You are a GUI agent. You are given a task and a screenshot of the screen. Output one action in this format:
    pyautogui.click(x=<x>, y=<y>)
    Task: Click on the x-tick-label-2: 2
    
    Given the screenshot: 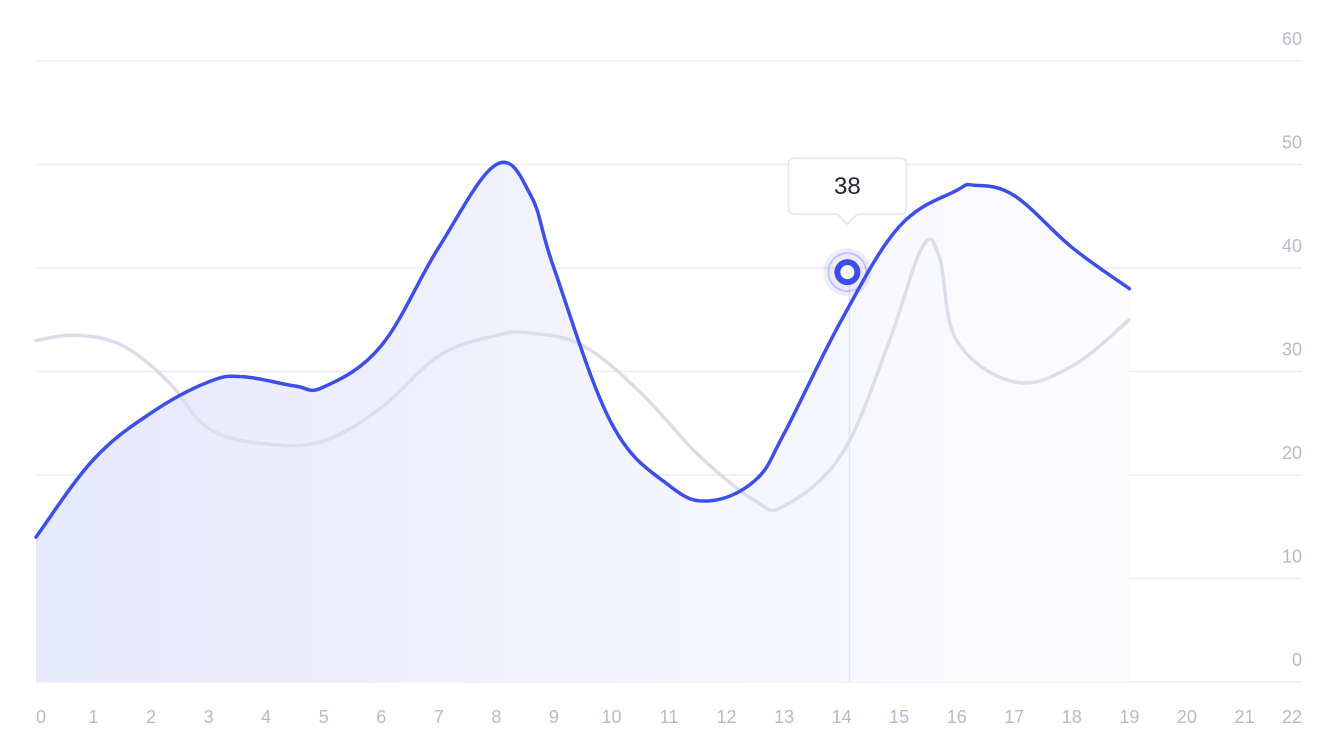 What is the action you would take?
    pyautogui.click(x=151, y=717)
    